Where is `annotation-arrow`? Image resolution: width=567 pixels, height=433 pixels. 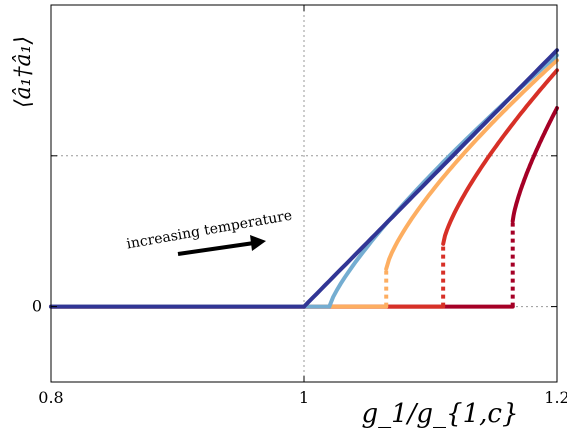
annotation-arrow is located at coordinates (221, 245).